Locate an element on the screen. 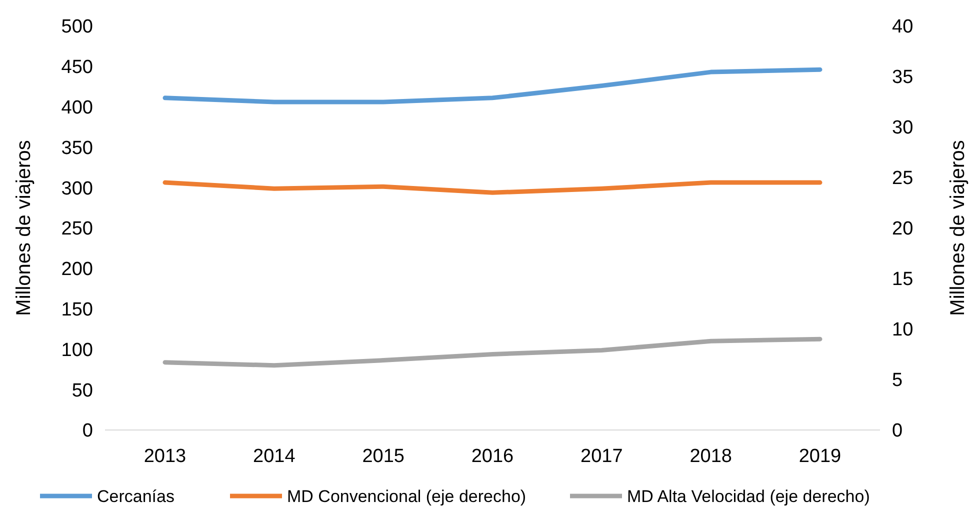  y-tick-label: 0 is located at coordinates (87, 431).